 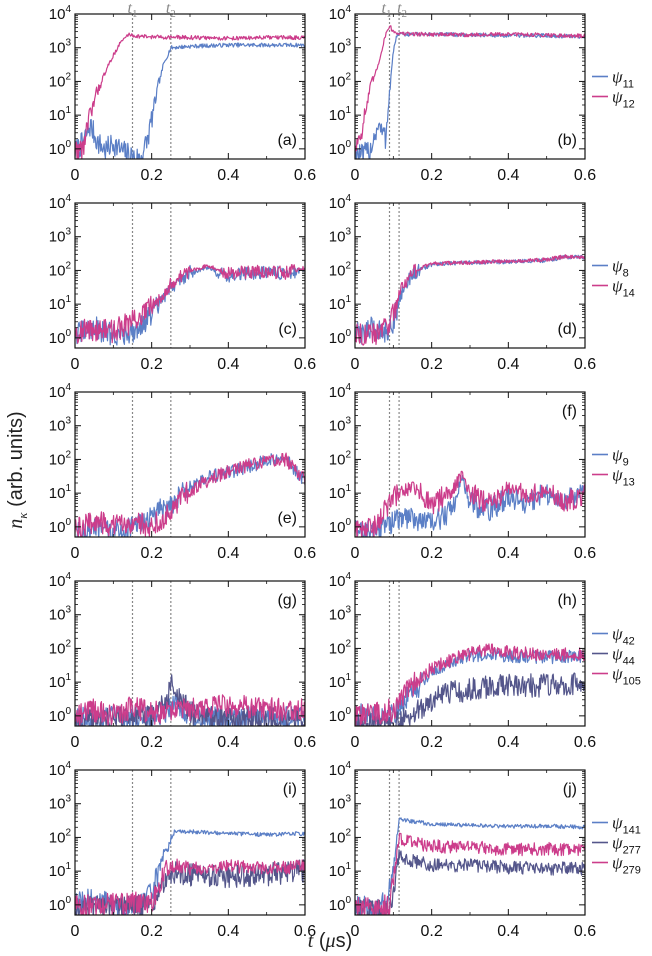 I want to click on panel-b: 10⁰ 10¹ 10² 10³ 10⁴ 0 0.2 0.4 0.6 (b) t1 t2, so click(x=462, y=92).